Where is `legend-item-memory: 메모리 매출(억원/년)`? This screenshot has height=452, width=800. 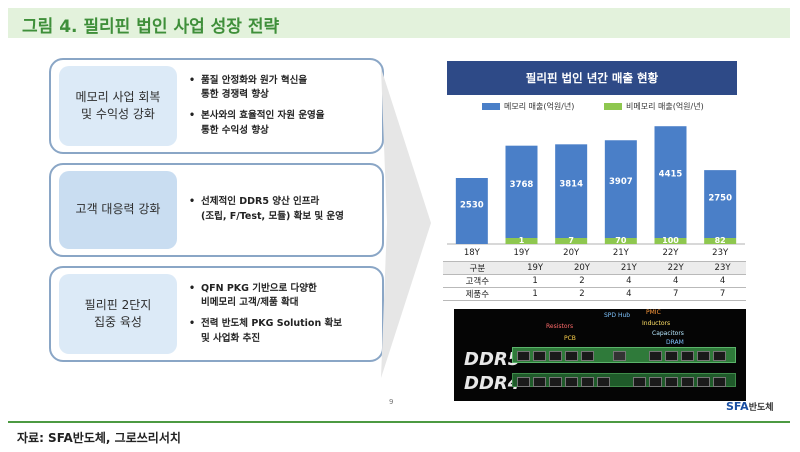 legend-item-memory: 메모리 매출(억원/년) is located at coordinates (528, 106).